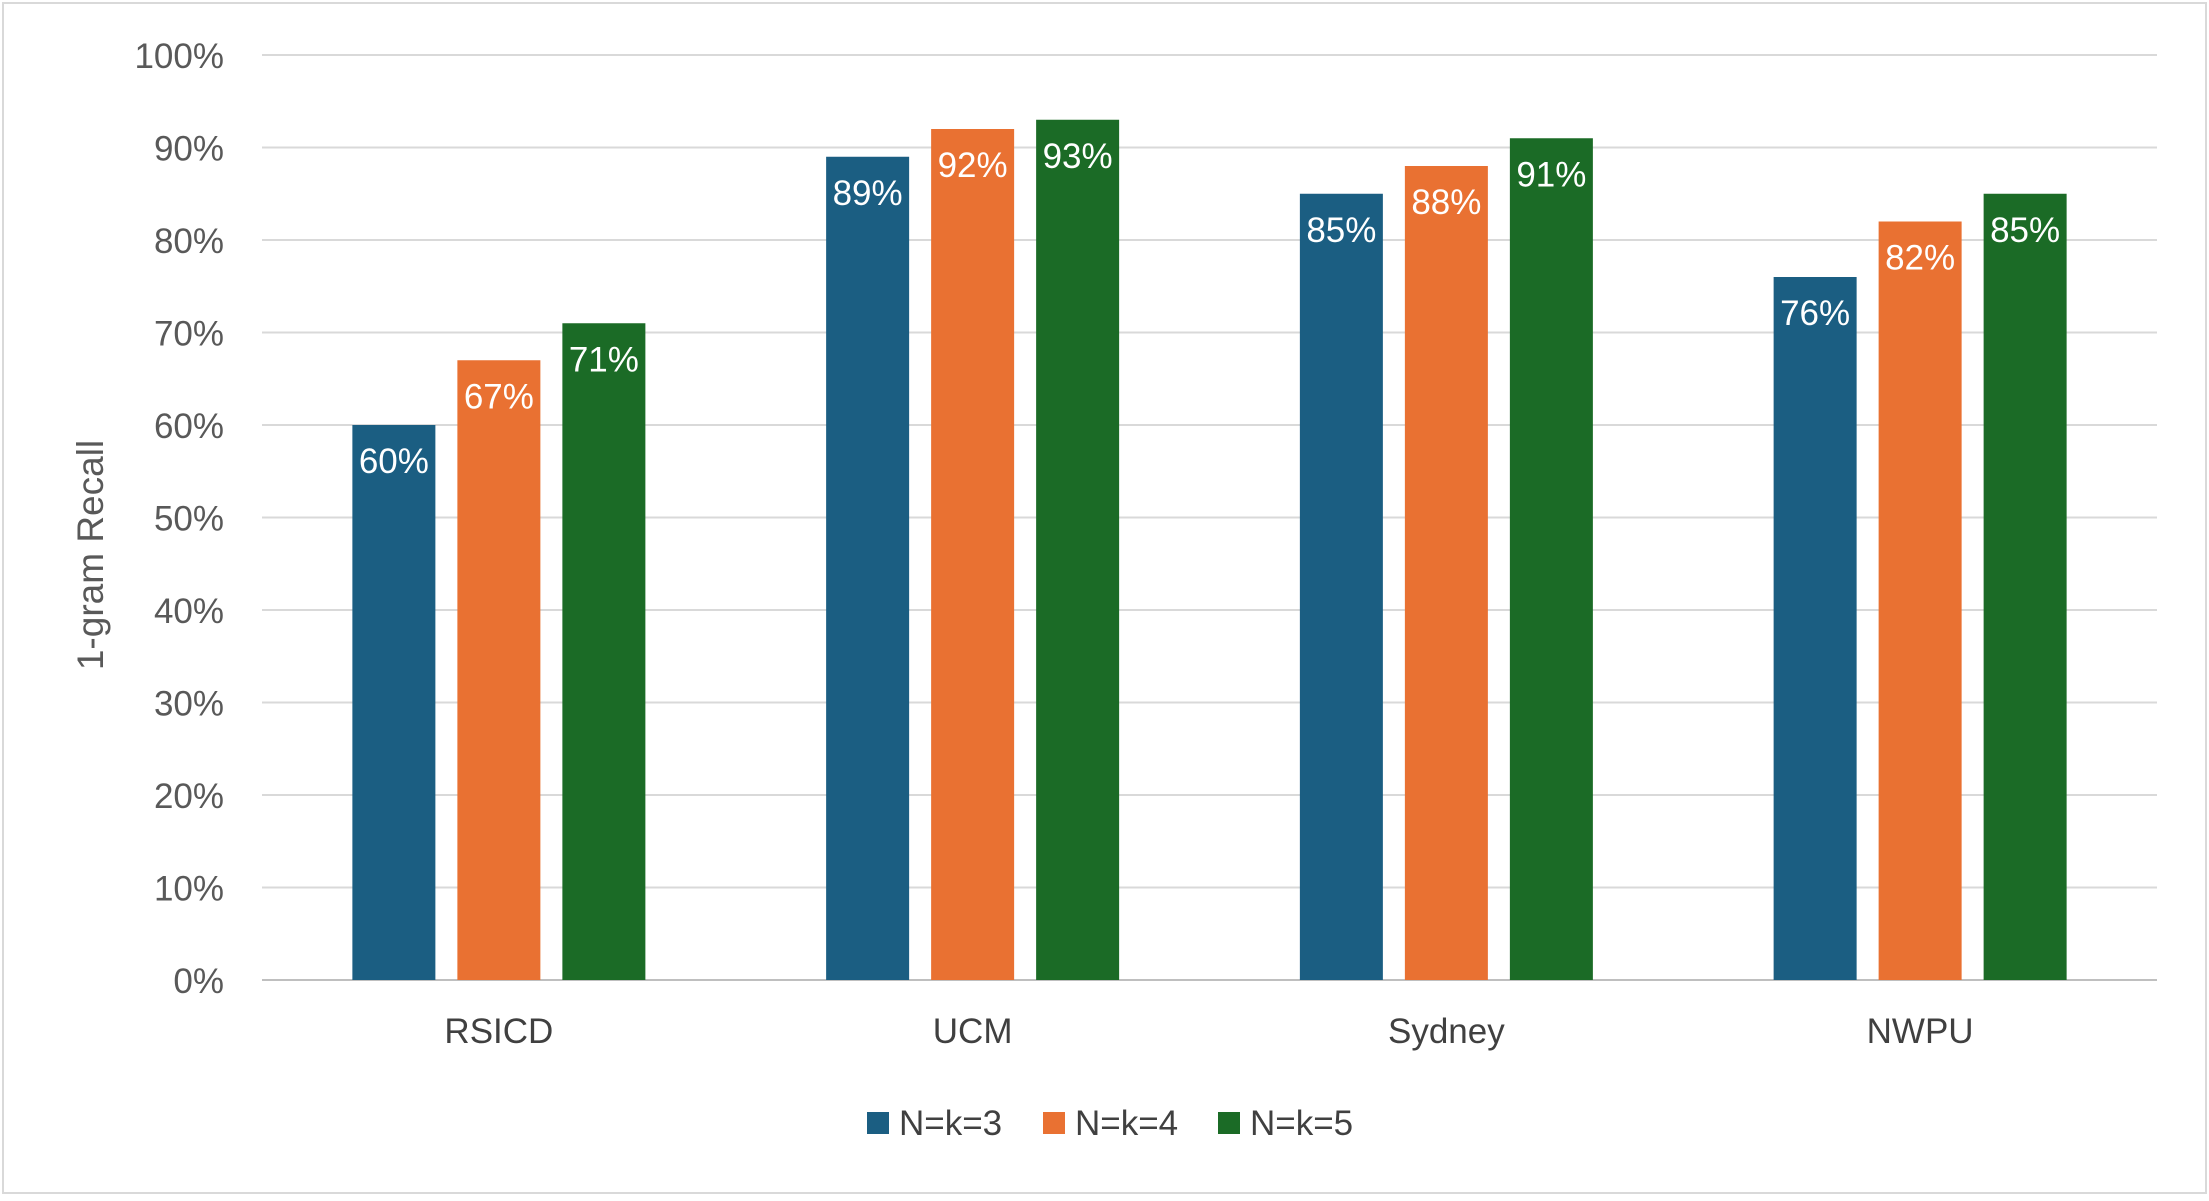 The height and width of the screenshot is (1201, 2209). Describe the element at coordinates (973, 165) in the screenshot. I see `data-label: 92%` at that location.